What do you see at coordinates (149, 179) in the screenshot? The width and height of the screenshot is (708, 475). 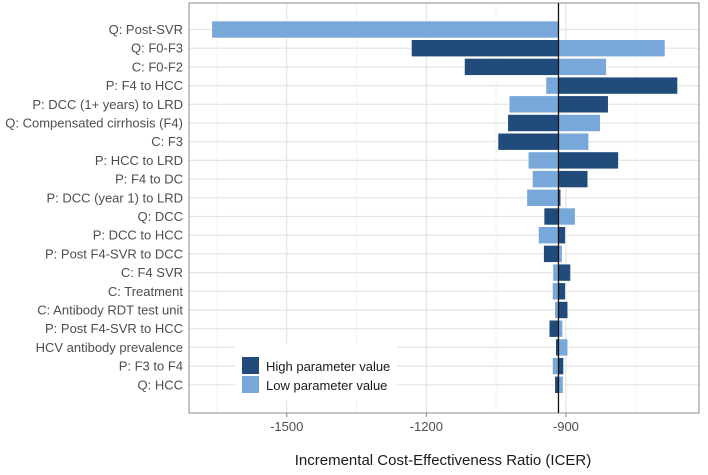 I see `y-tick-label: P: F4 to DC` at bounding box center [149, 179].